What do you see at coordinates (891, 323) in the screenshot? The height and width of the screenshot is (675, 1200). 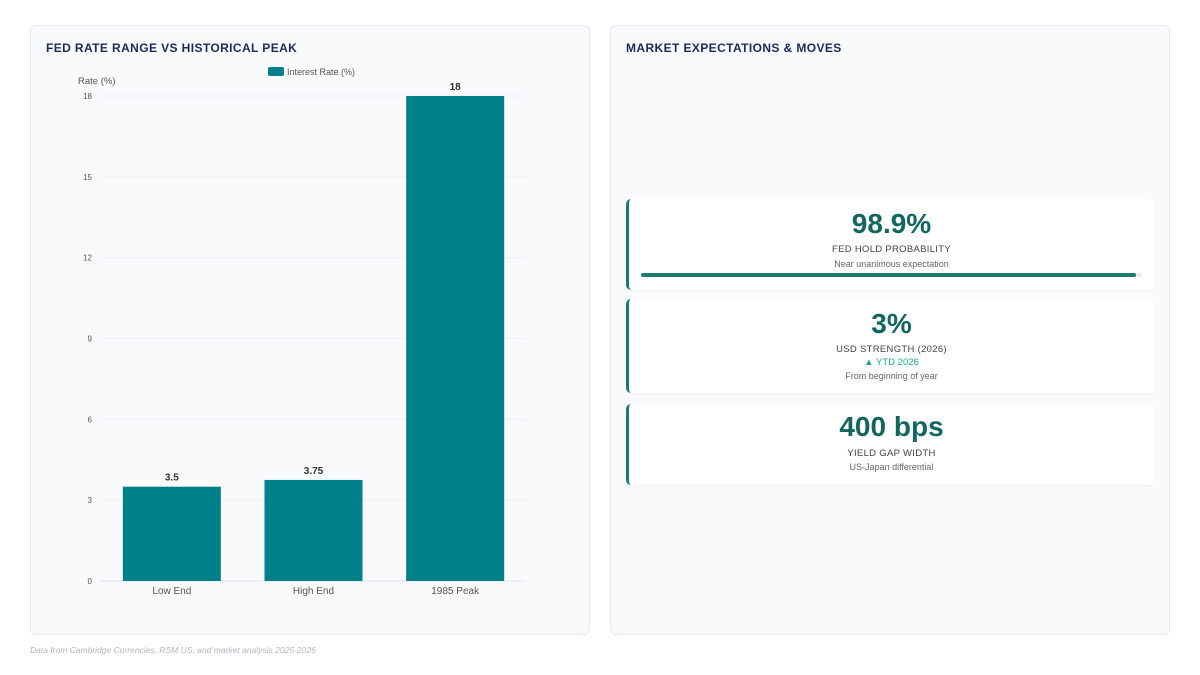 I see `usd-strength-value: 3%` at bounding box center [891, 323].